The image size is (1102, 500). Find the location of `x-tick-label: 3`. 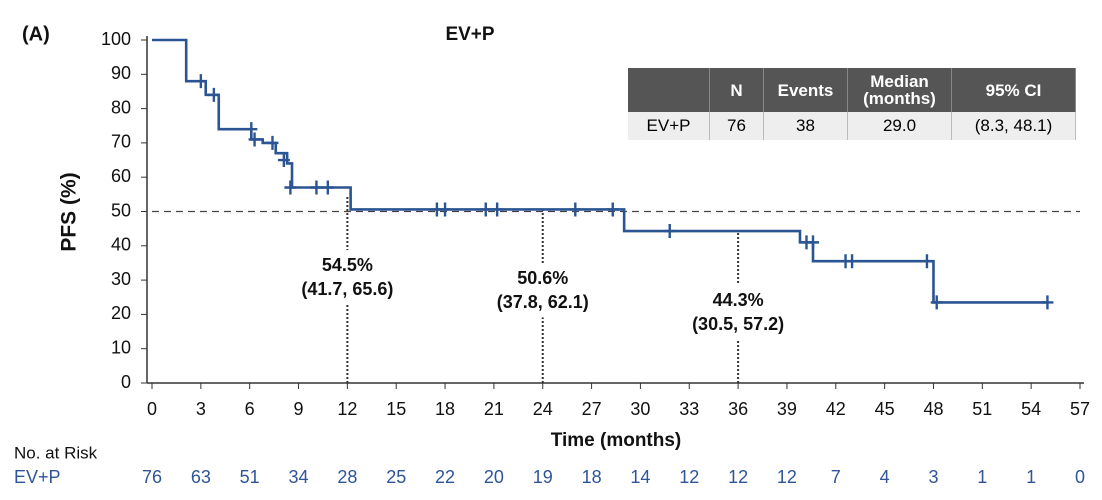

x-tick-label: 3 is located at coordinates (201, 409).